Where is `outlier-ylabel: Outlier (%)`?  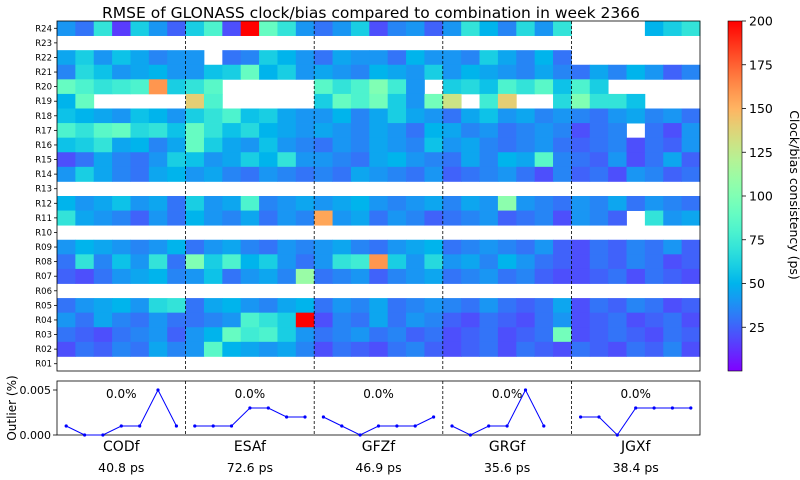 outlier-ylabel: Outlier (%) is located at coordinates (12, 407).